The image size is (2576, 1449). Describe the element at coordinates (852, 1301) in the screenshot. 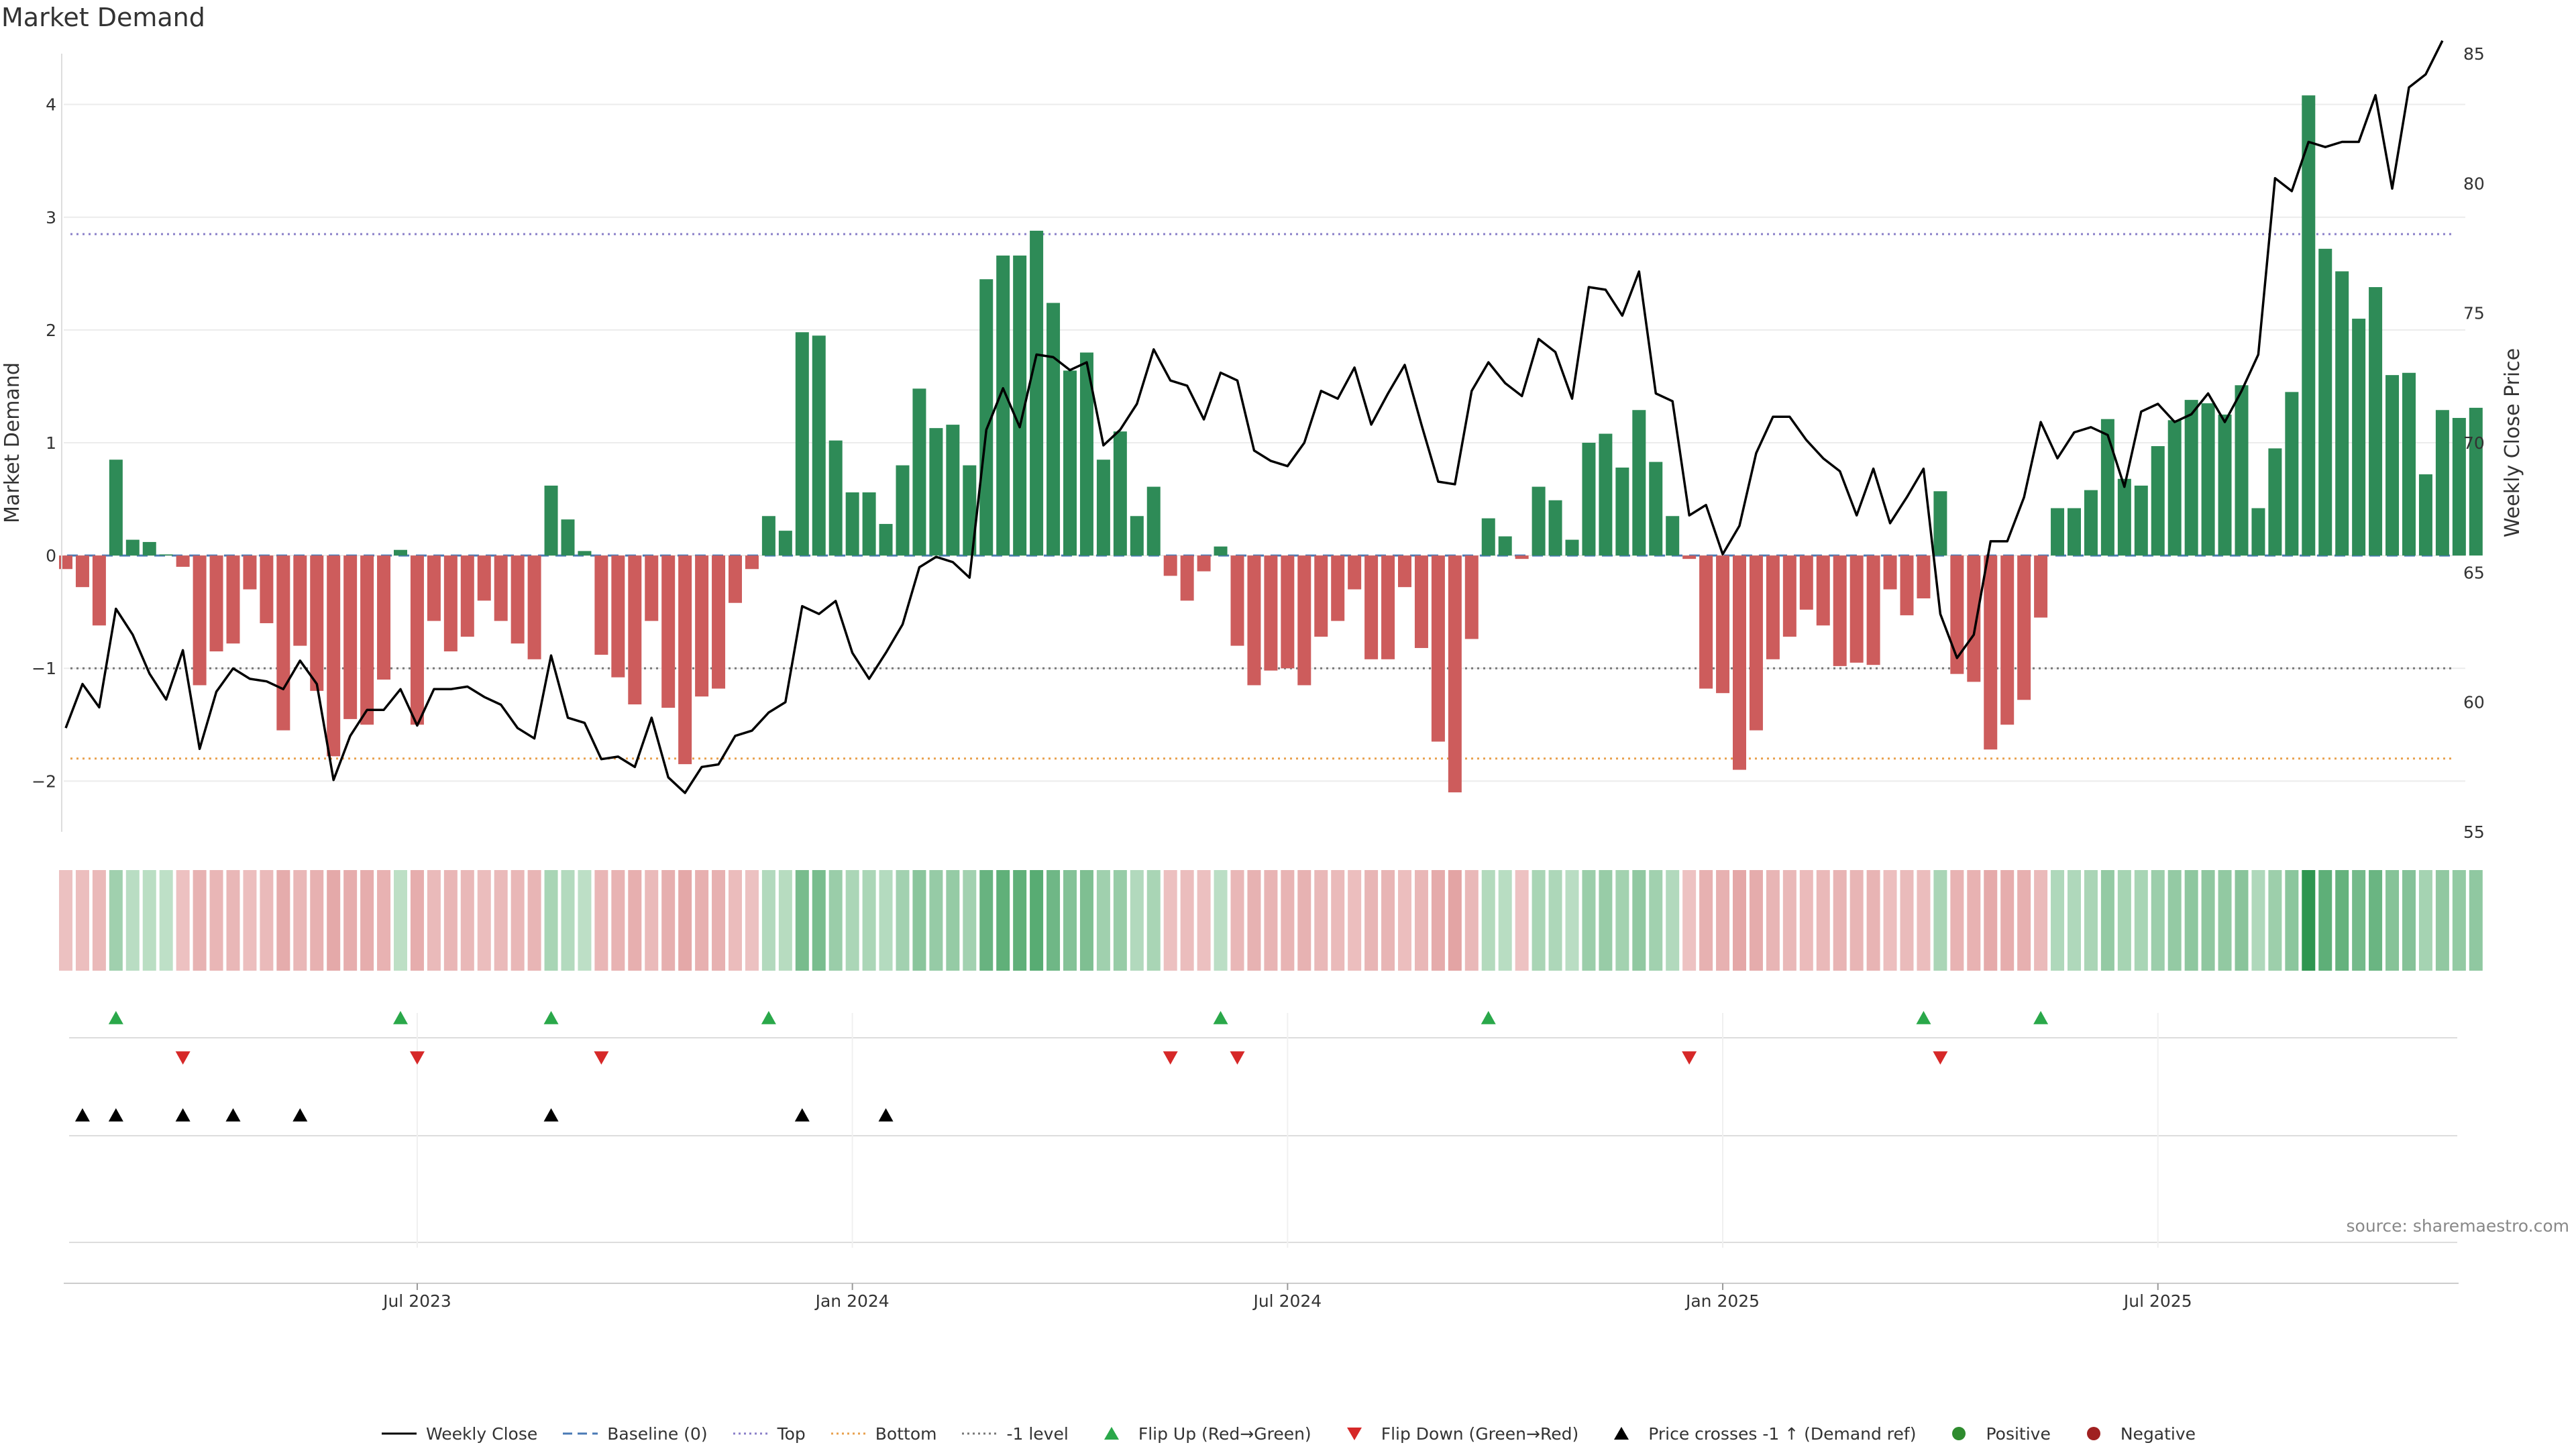

I see `x-tick-label: Jan 2024` at that location.